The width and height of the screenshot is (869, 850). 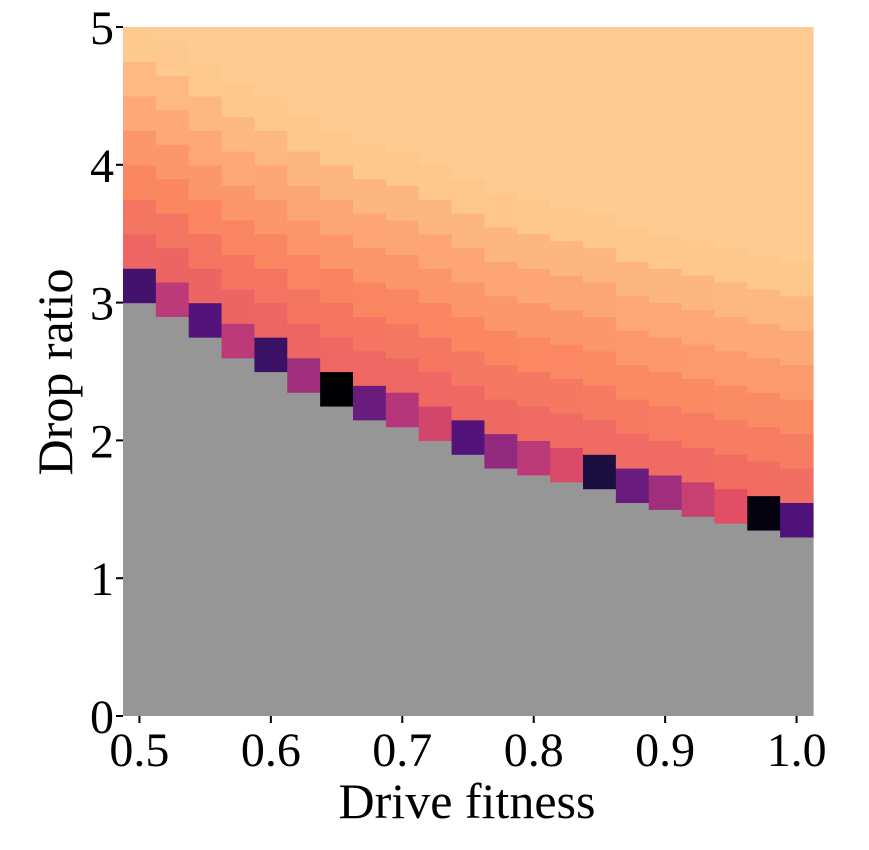 I want to click on y-tick-label: 1, so click(x=102, y=579).